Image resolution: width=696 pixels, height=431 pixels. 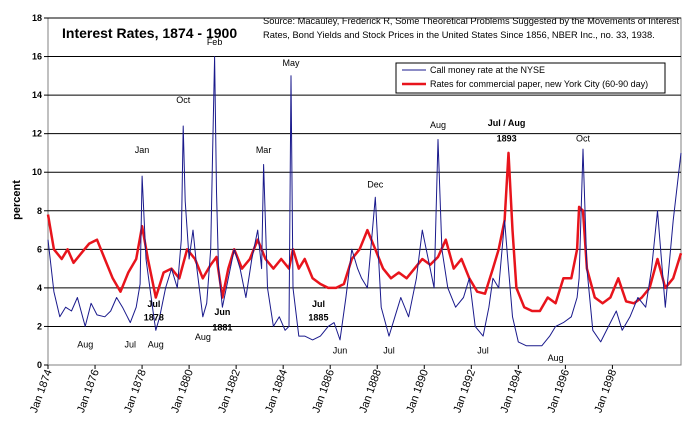 I want to click on y-tick-label: 6, so click(x=39, y=249).